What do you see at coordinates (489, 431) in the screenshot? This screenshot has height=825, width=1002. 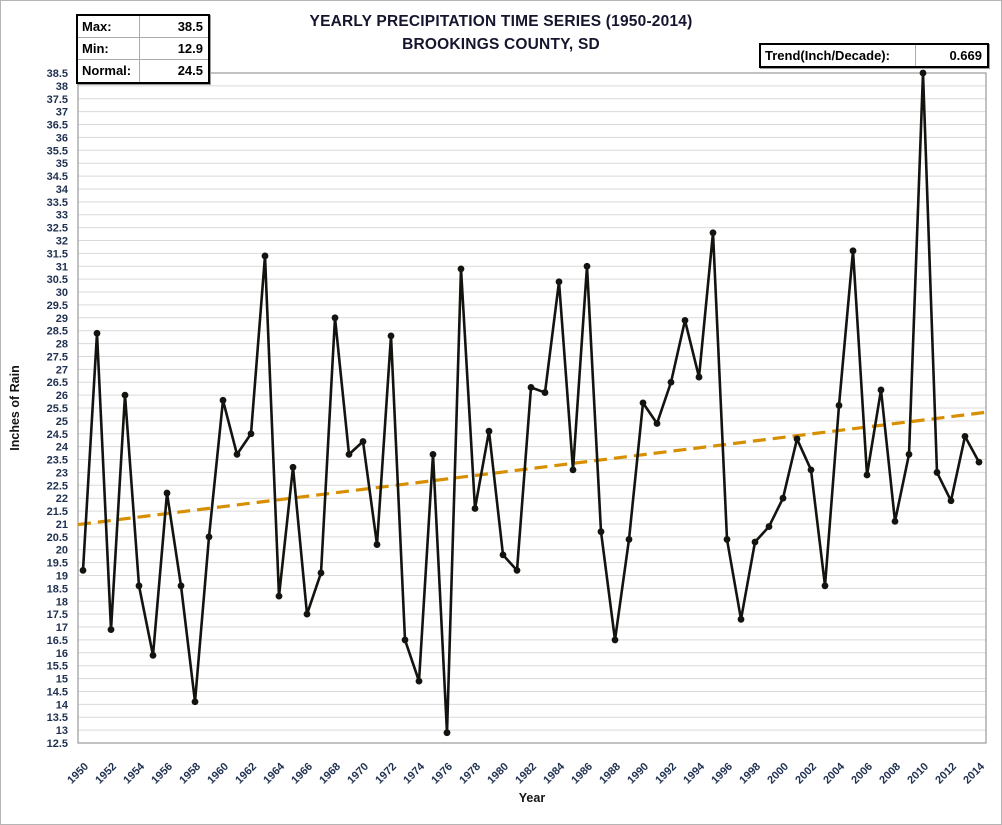 I see `data-point-1979` at bounding box center [489, 431].